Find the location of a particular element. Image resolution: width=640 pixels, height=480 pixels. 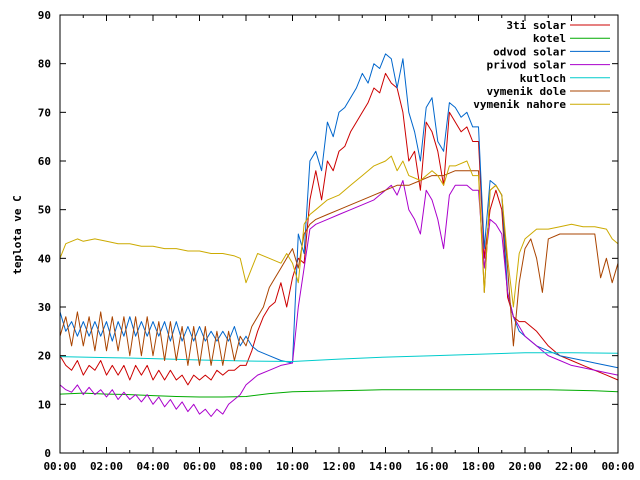

y-tick-label: 0 is located at coordinates (47, 453).